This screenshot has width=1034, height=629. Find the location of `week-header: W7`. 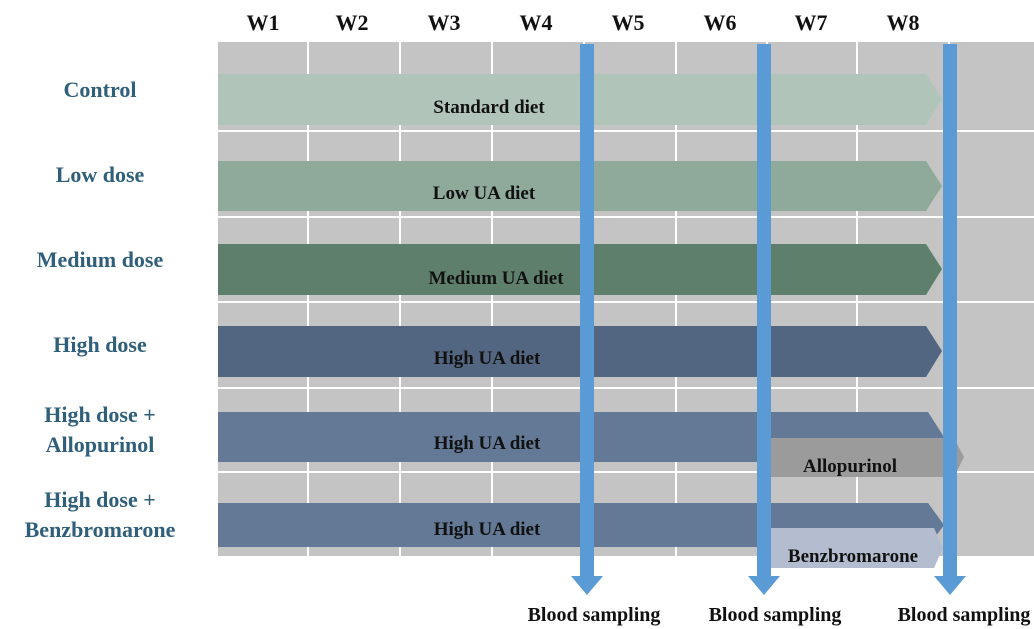

week-header: W7 is located at coordinates (811, 22).